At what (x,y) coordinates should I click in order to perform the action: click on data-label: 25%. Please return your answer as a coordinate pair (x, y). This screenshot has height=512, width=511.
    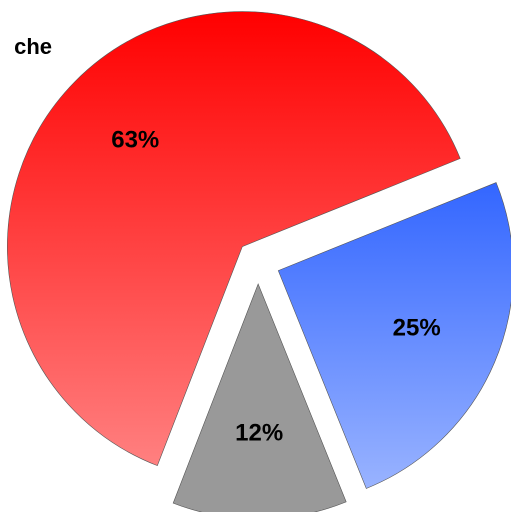
    Looking at the image, I should click on (417, 328).